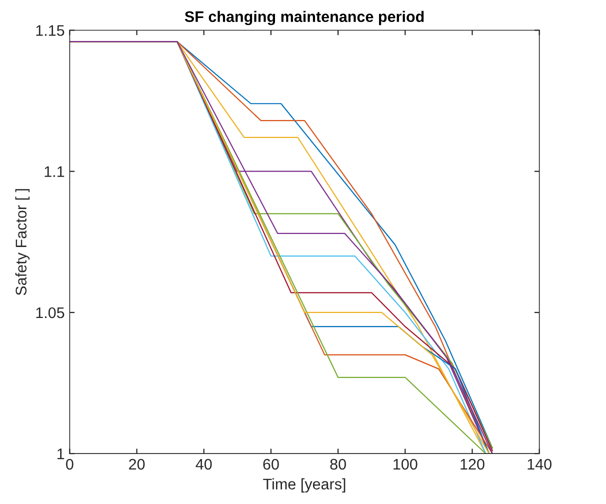  I want to click on x-tick-label: 60, so click(271, 464).